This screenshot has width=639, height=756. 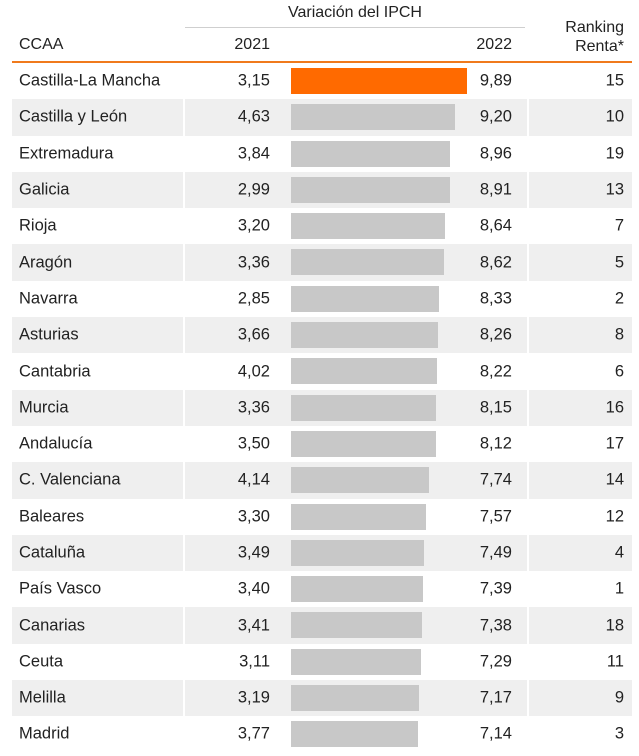 What do you see at coordinates (619, 298) in the screenshot?
I see `rank-value: 2` at bounding box center [619, 298].